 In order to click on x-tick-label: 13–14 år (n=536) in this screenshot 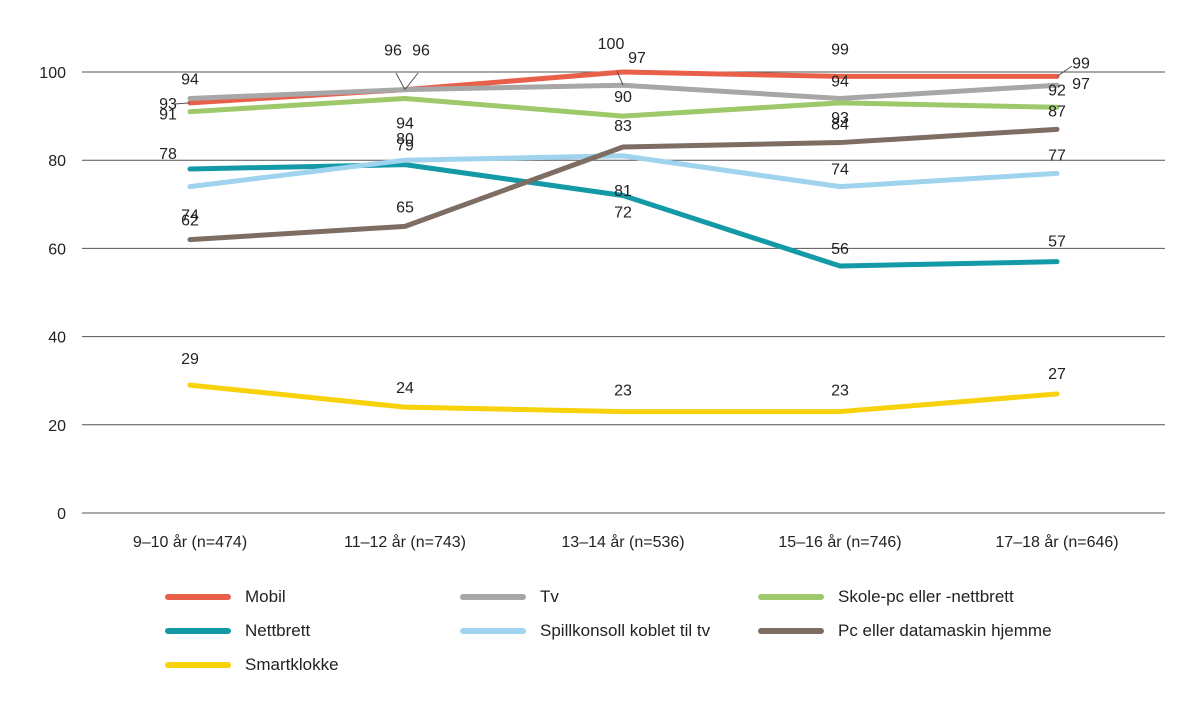, I will do `click(622, 542)`.